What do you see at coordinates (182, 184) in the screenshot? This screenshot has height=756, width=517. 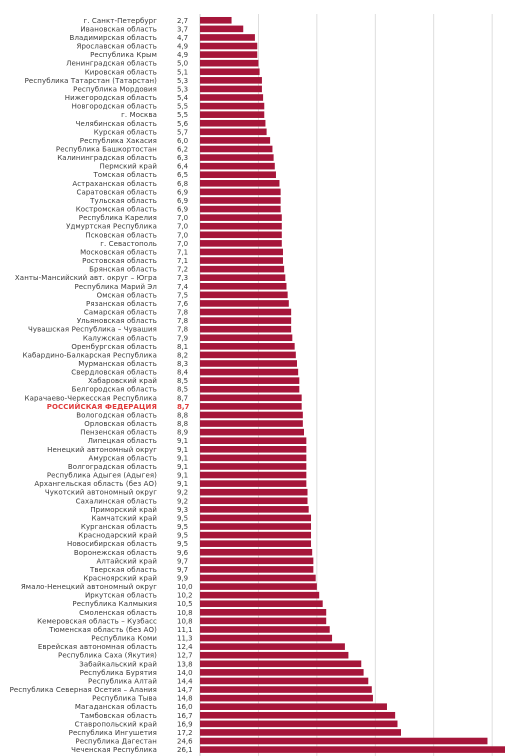 I see `value-label: 6,8` at bounding box center [182, 184].